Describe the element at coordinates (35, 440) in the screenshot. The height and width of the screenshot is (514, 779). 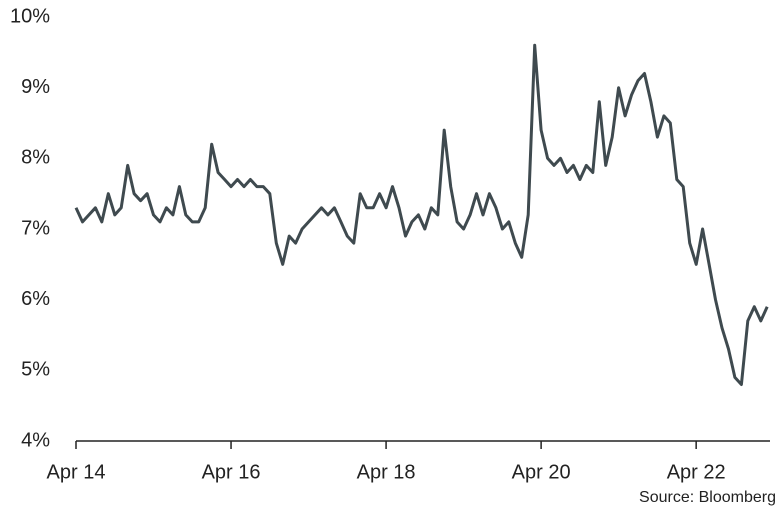
I see `y-tick-label: 4%` at that location.